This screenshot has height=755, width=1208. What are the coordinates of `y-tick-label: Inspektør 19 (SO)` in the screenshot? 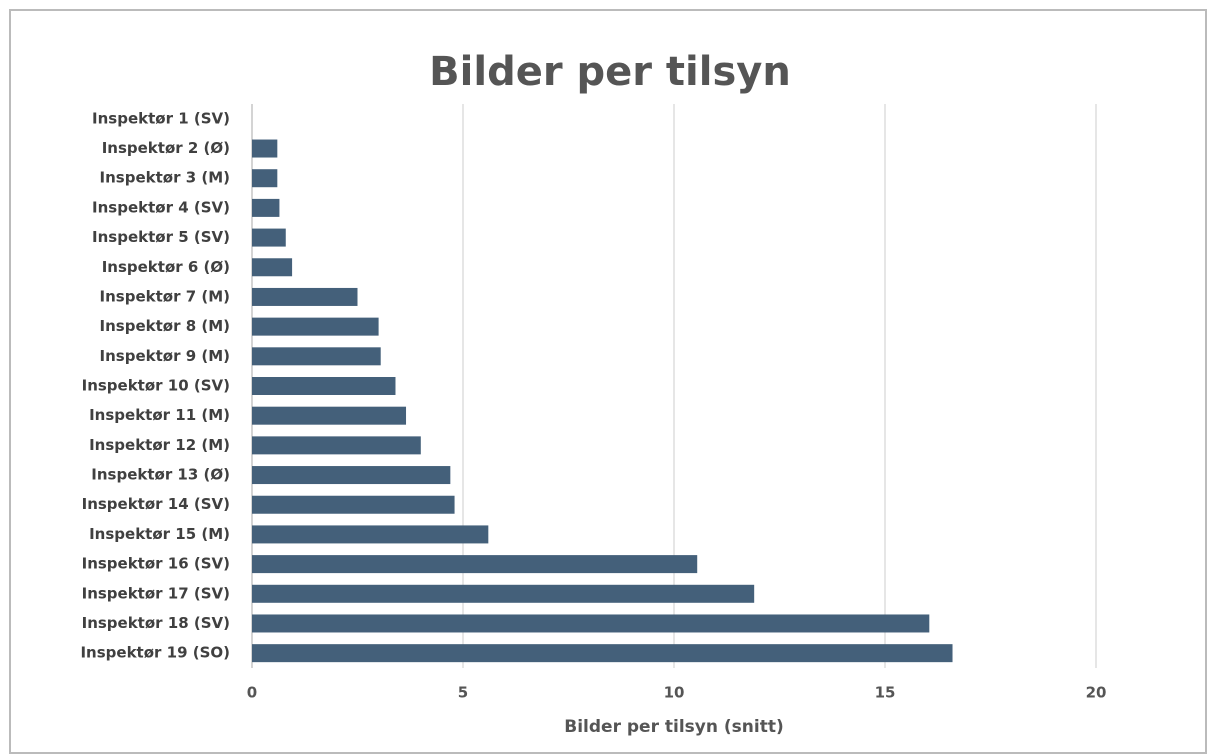 It's located at (155, 653).